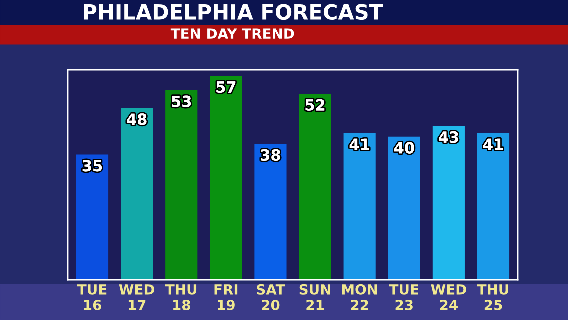  Describe the element at coordinates (92, 166) in the screenshot. I see `data-label: 35` at that location.